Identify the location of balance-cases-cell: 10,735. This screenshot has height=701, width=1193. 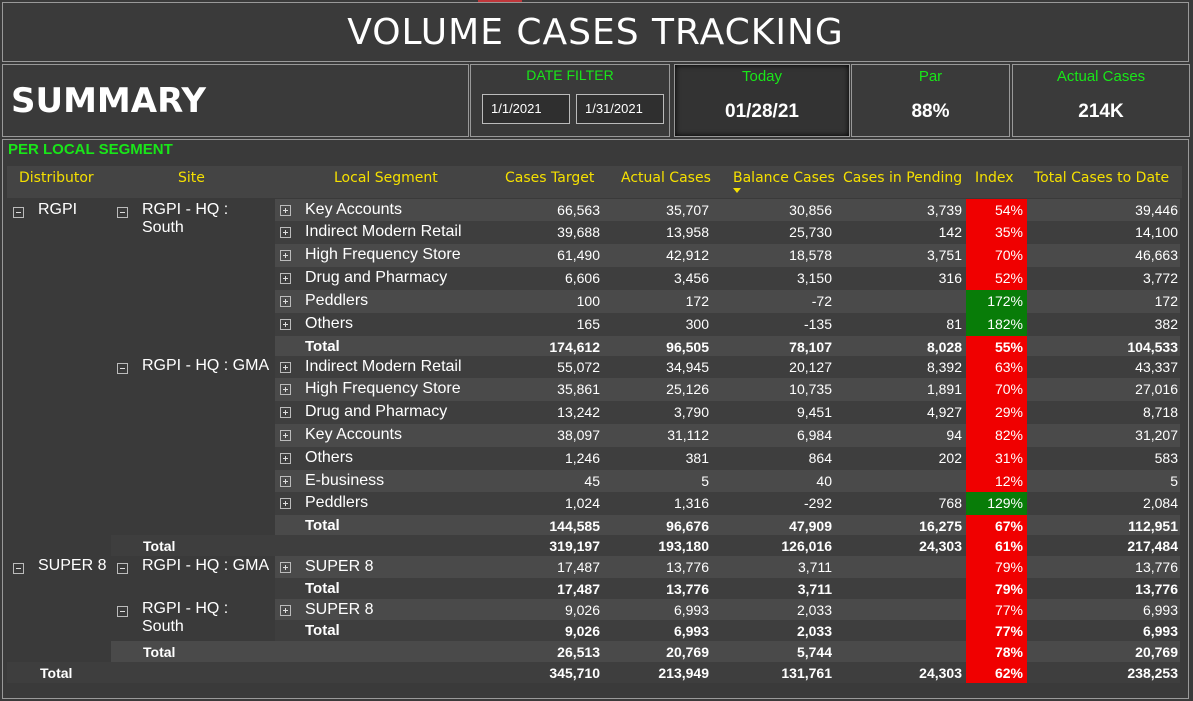
(810, 389).